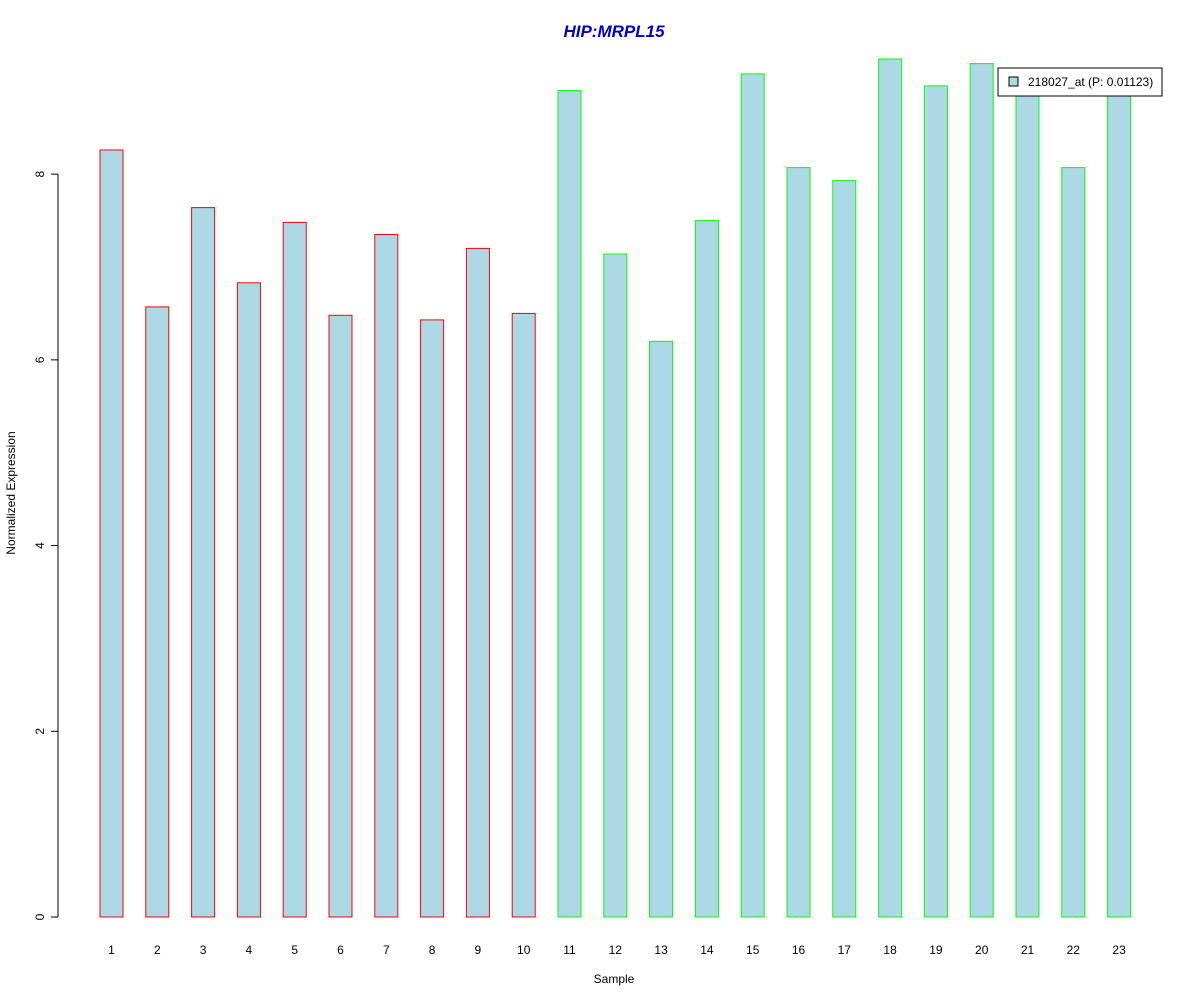 This screenshot has height=1000, width=1200. I want to click on x-tick-label: 18, so click(890, 950).